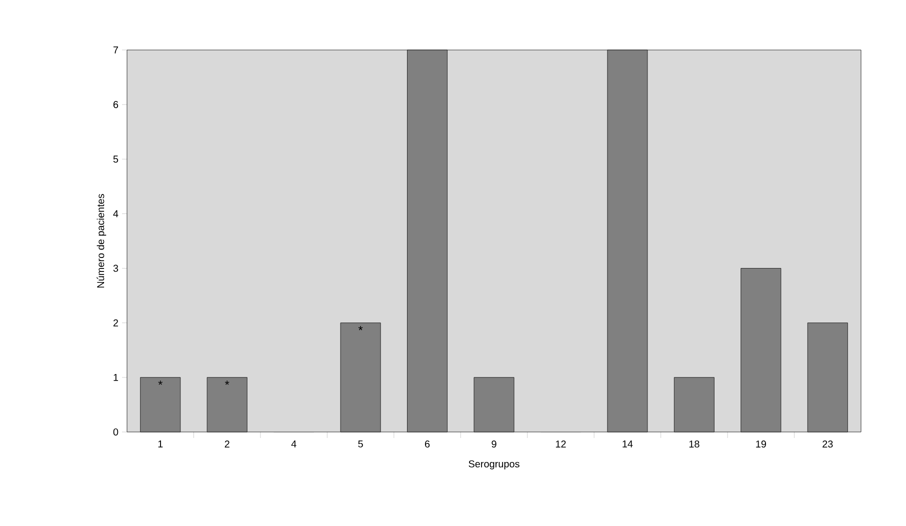 The image size is (906, 526). I want to click on y-tick-label: 5, so click(115, 159).